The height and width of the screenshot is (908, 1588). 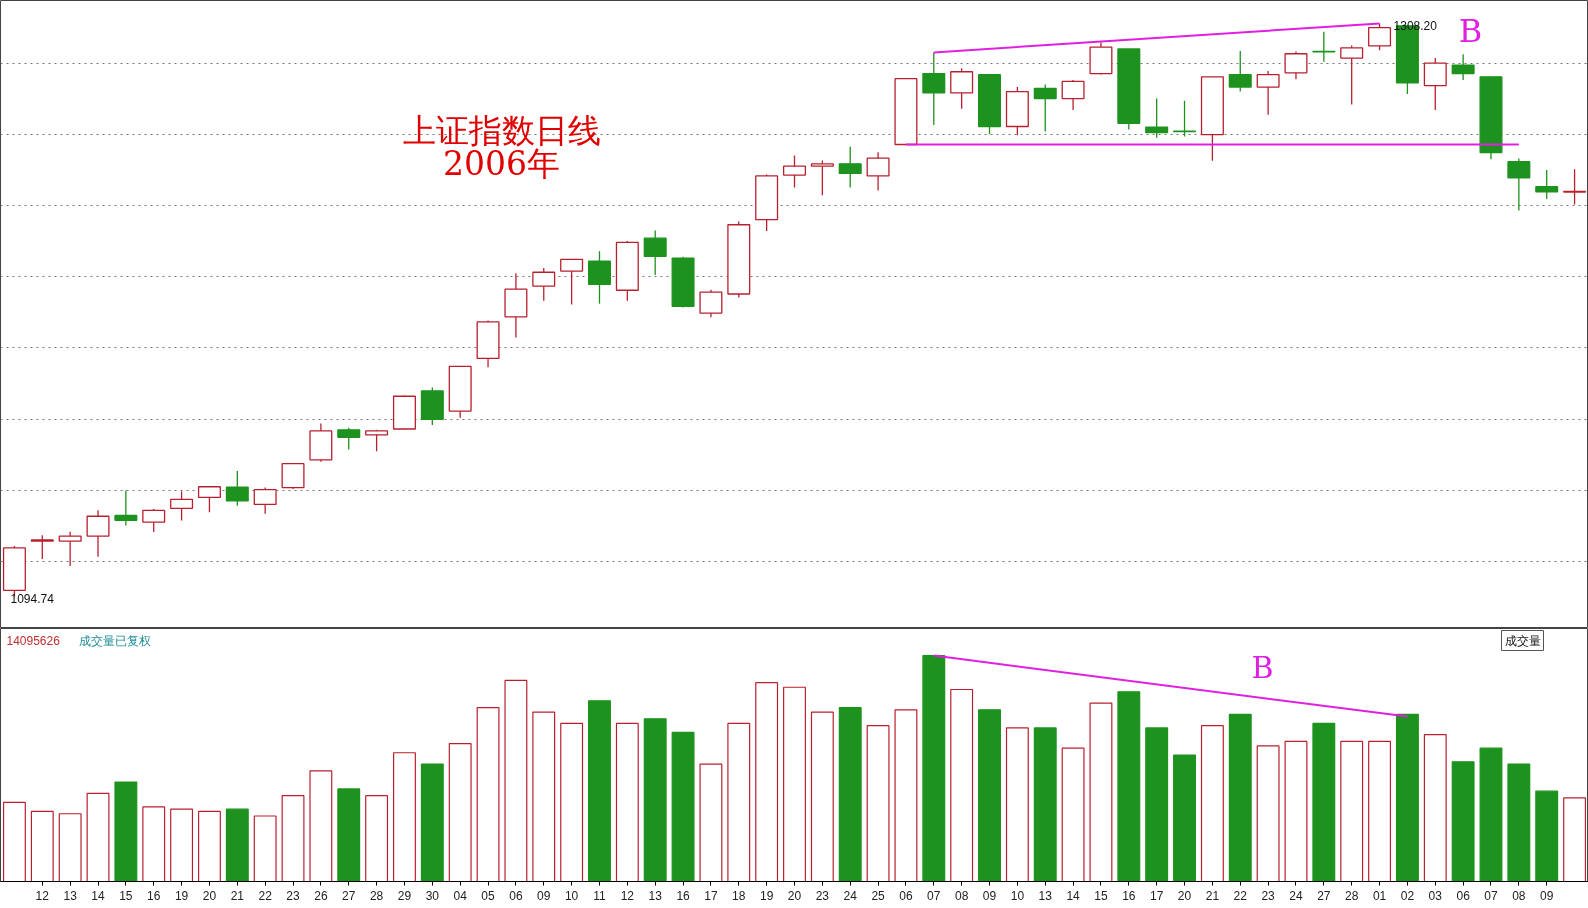 What do you see at coordinates (600, 895) in the screenshot?
I see `x-tick-label: 11` at bounding box center [600, 895].